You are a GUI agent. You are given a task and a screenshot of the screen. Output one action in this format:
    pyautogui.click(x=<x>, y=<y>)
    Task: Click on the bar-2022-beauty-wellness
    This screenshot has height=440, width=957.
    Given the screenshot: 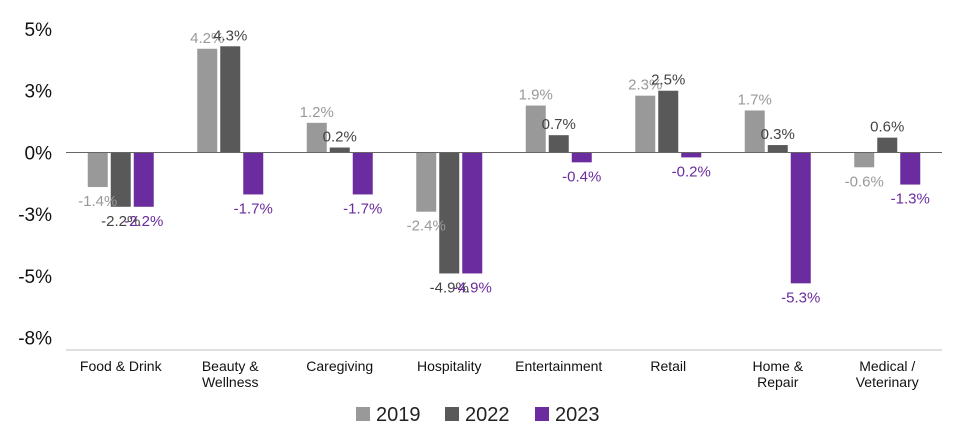 What is the action you would take?
    pyautogui.click(x=230, y=99)
    